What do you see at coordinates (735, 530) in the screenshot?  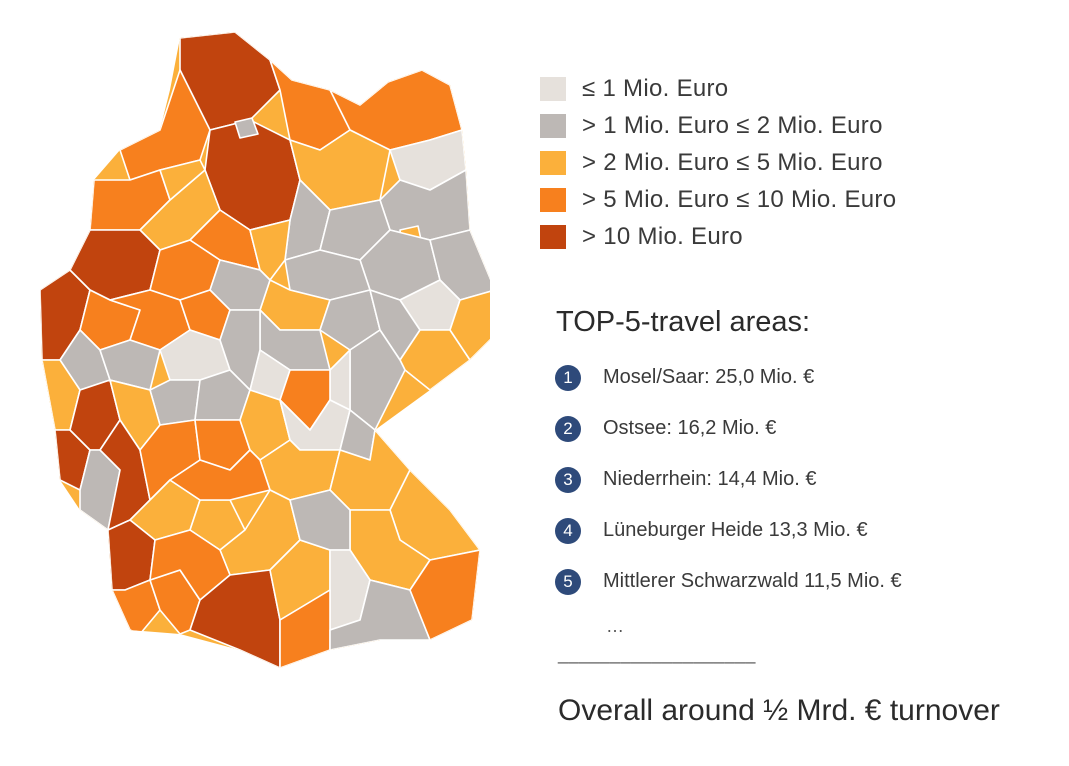 I see `top-area-label: Lüneburger Heide 13,3 Mio. €` at bounding box center [735, 530].